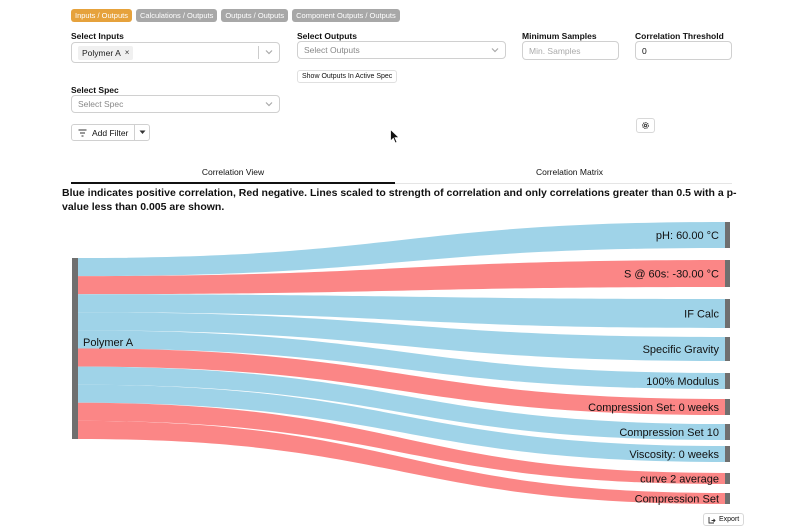 Image resolution: width=800 pixels, height=532 pixels. I want to click on sankey-target-label: 100% Modulus, so click(682, 382).